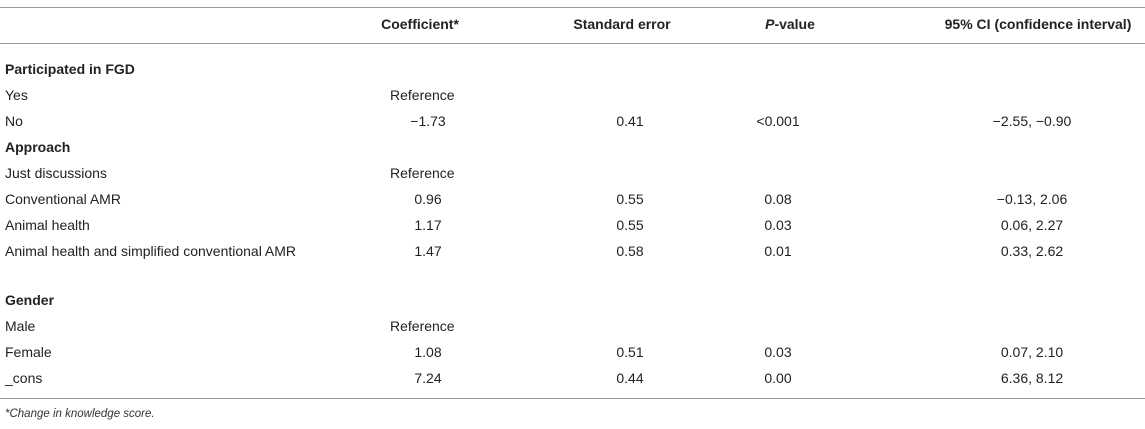 This screenshot has width=1145, height=429. What do you see at coordinates (778, 121) in the screenshot?
I see `p-value-cell: <0.001` at bounding box center [778, 121].